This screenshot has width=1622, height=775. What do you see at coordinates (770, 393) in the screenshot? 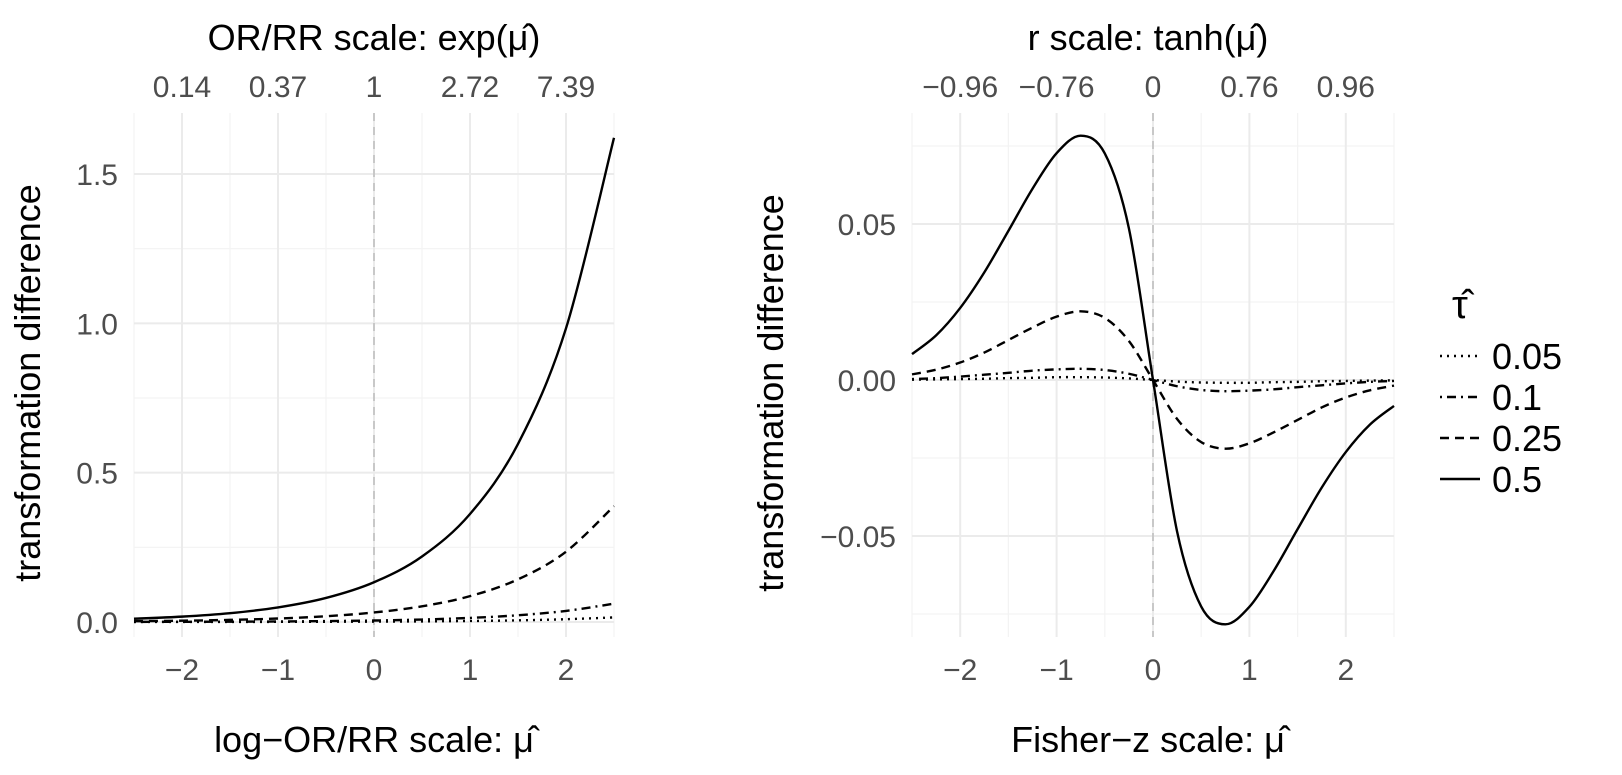
I see `right-panel-y-axis-label: transformation difference` at bounding box center [770, 393].